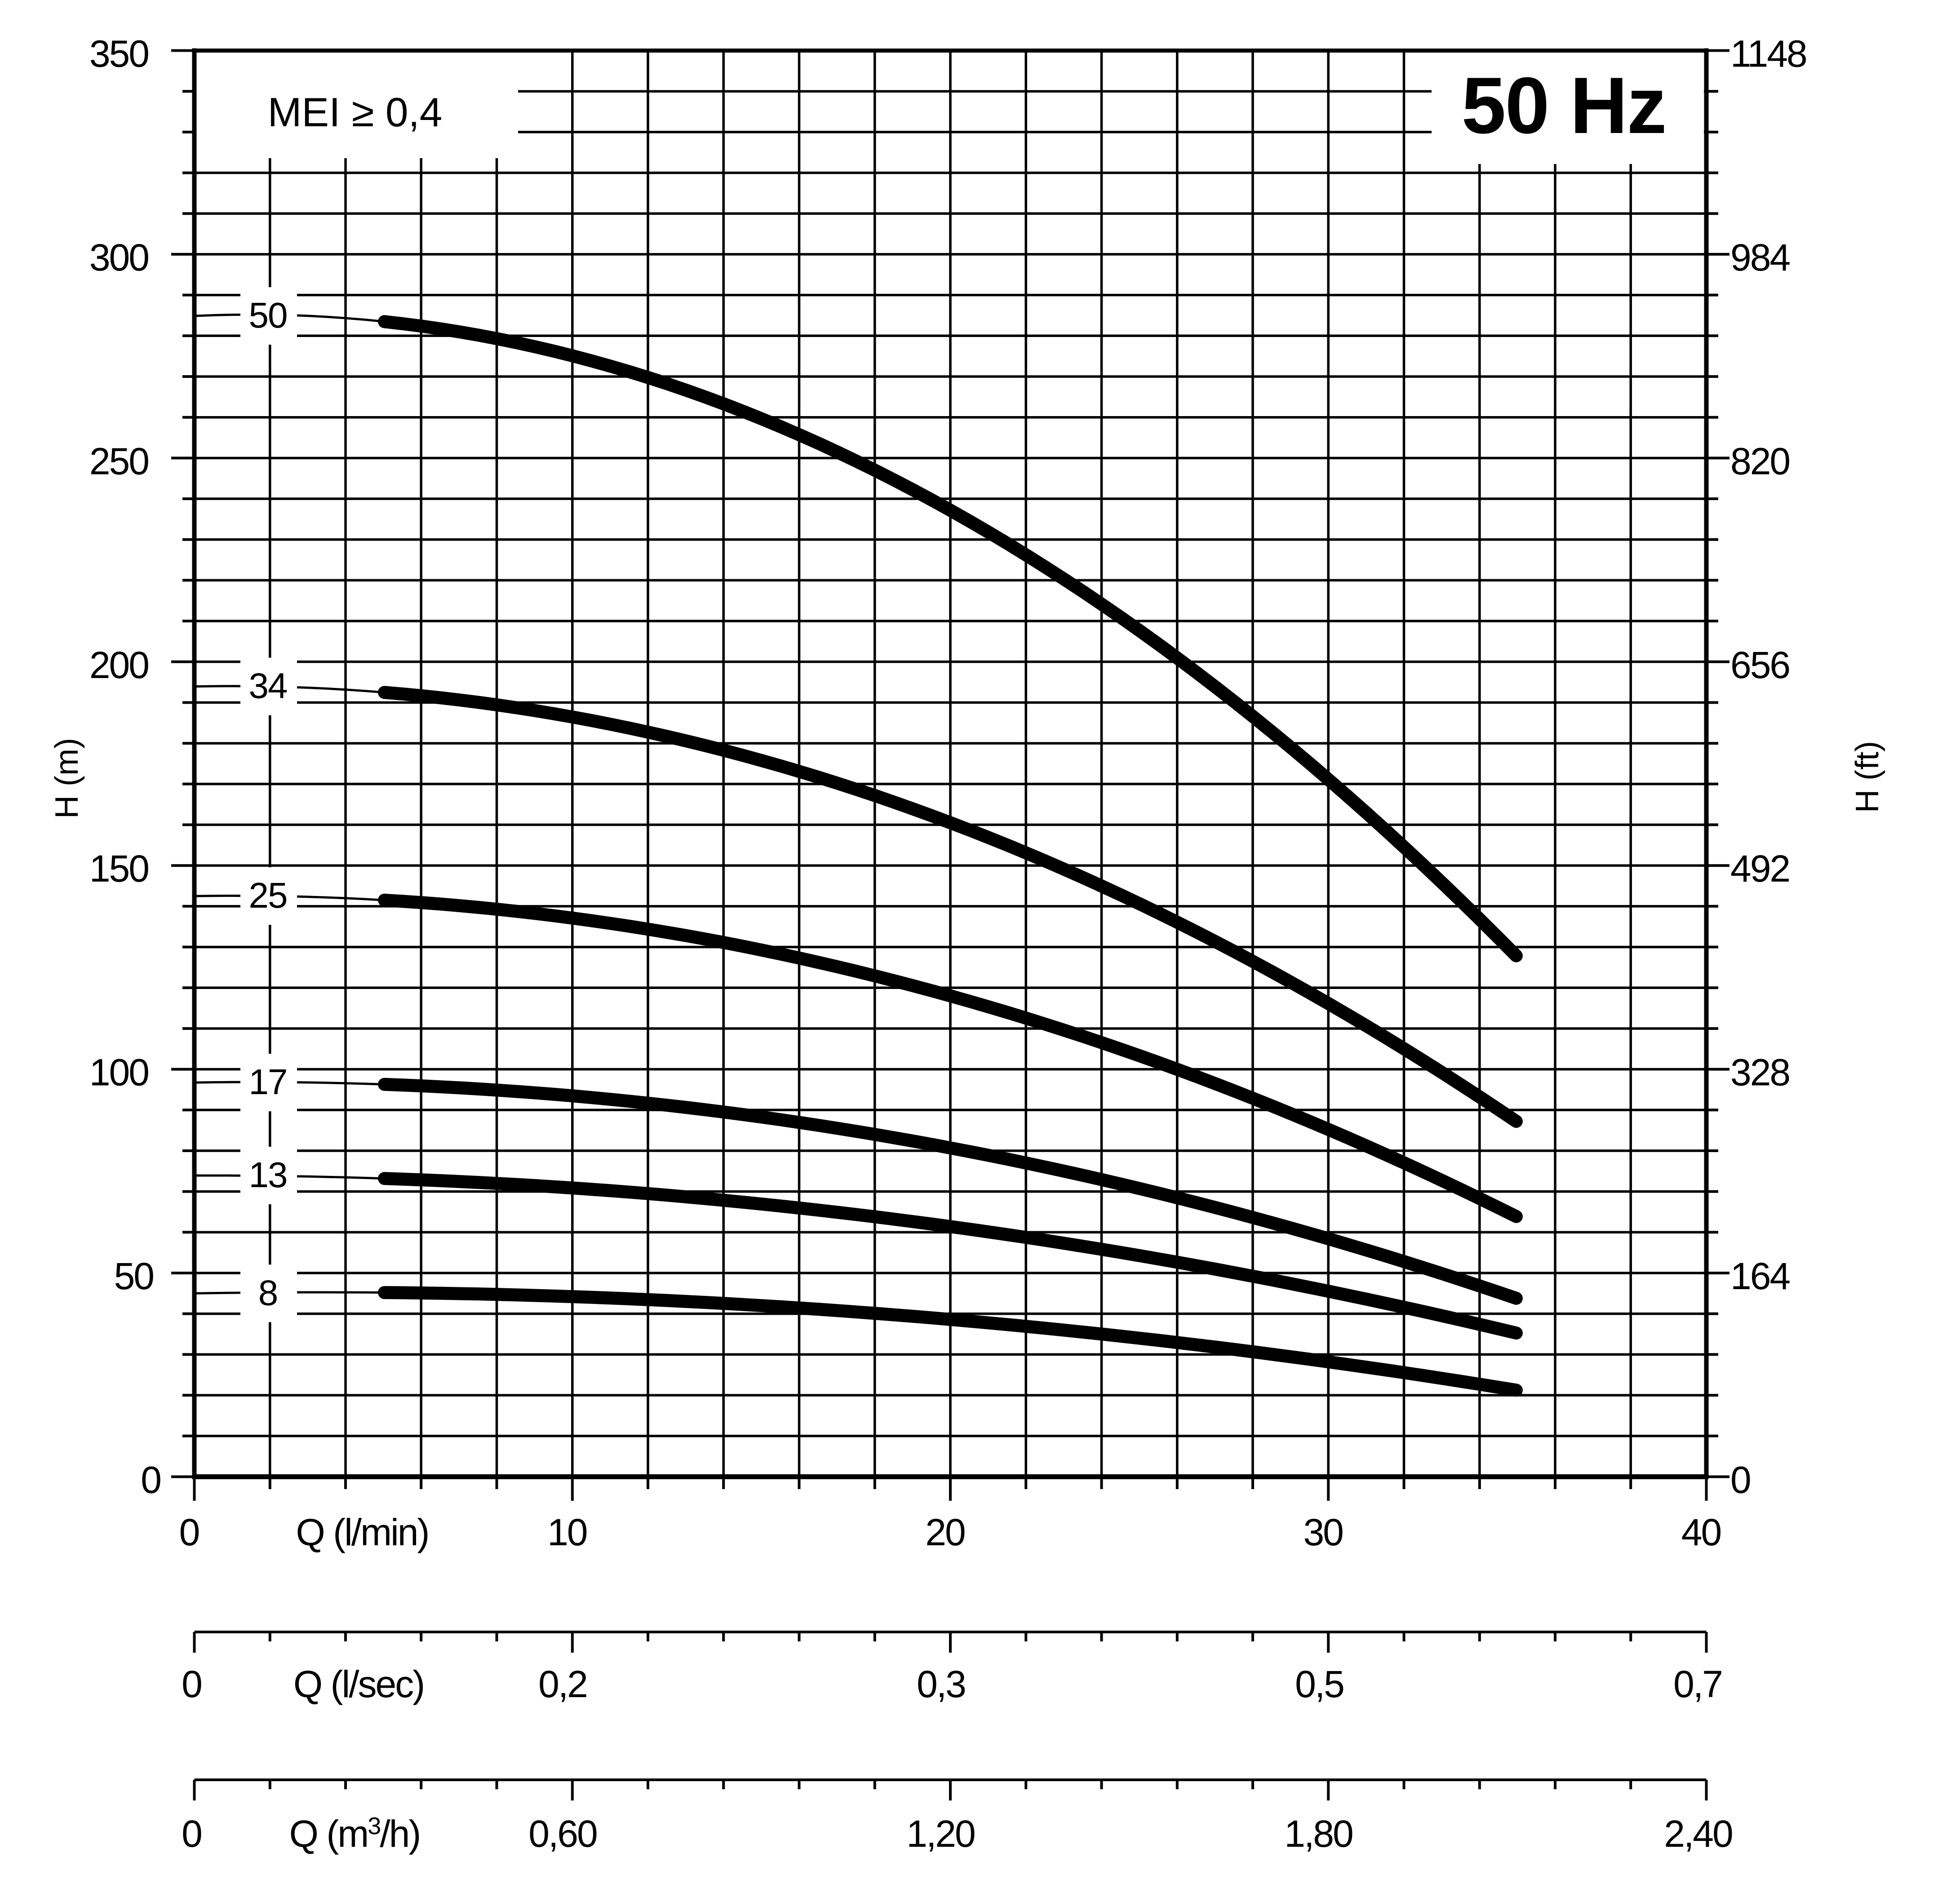  Describe the element at coordinates (268, 1082) in the screenshot. I see `svg-text: 17` at that location.